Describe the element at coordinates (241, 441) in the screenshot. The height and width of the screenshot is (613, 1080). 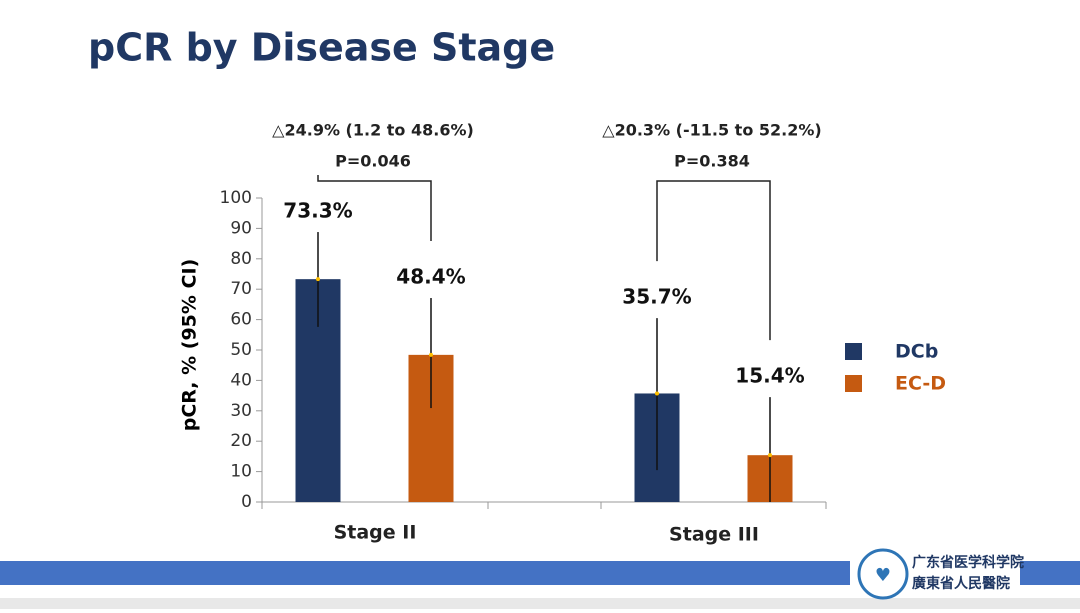
I see `y-tick-label: 20` at that location.